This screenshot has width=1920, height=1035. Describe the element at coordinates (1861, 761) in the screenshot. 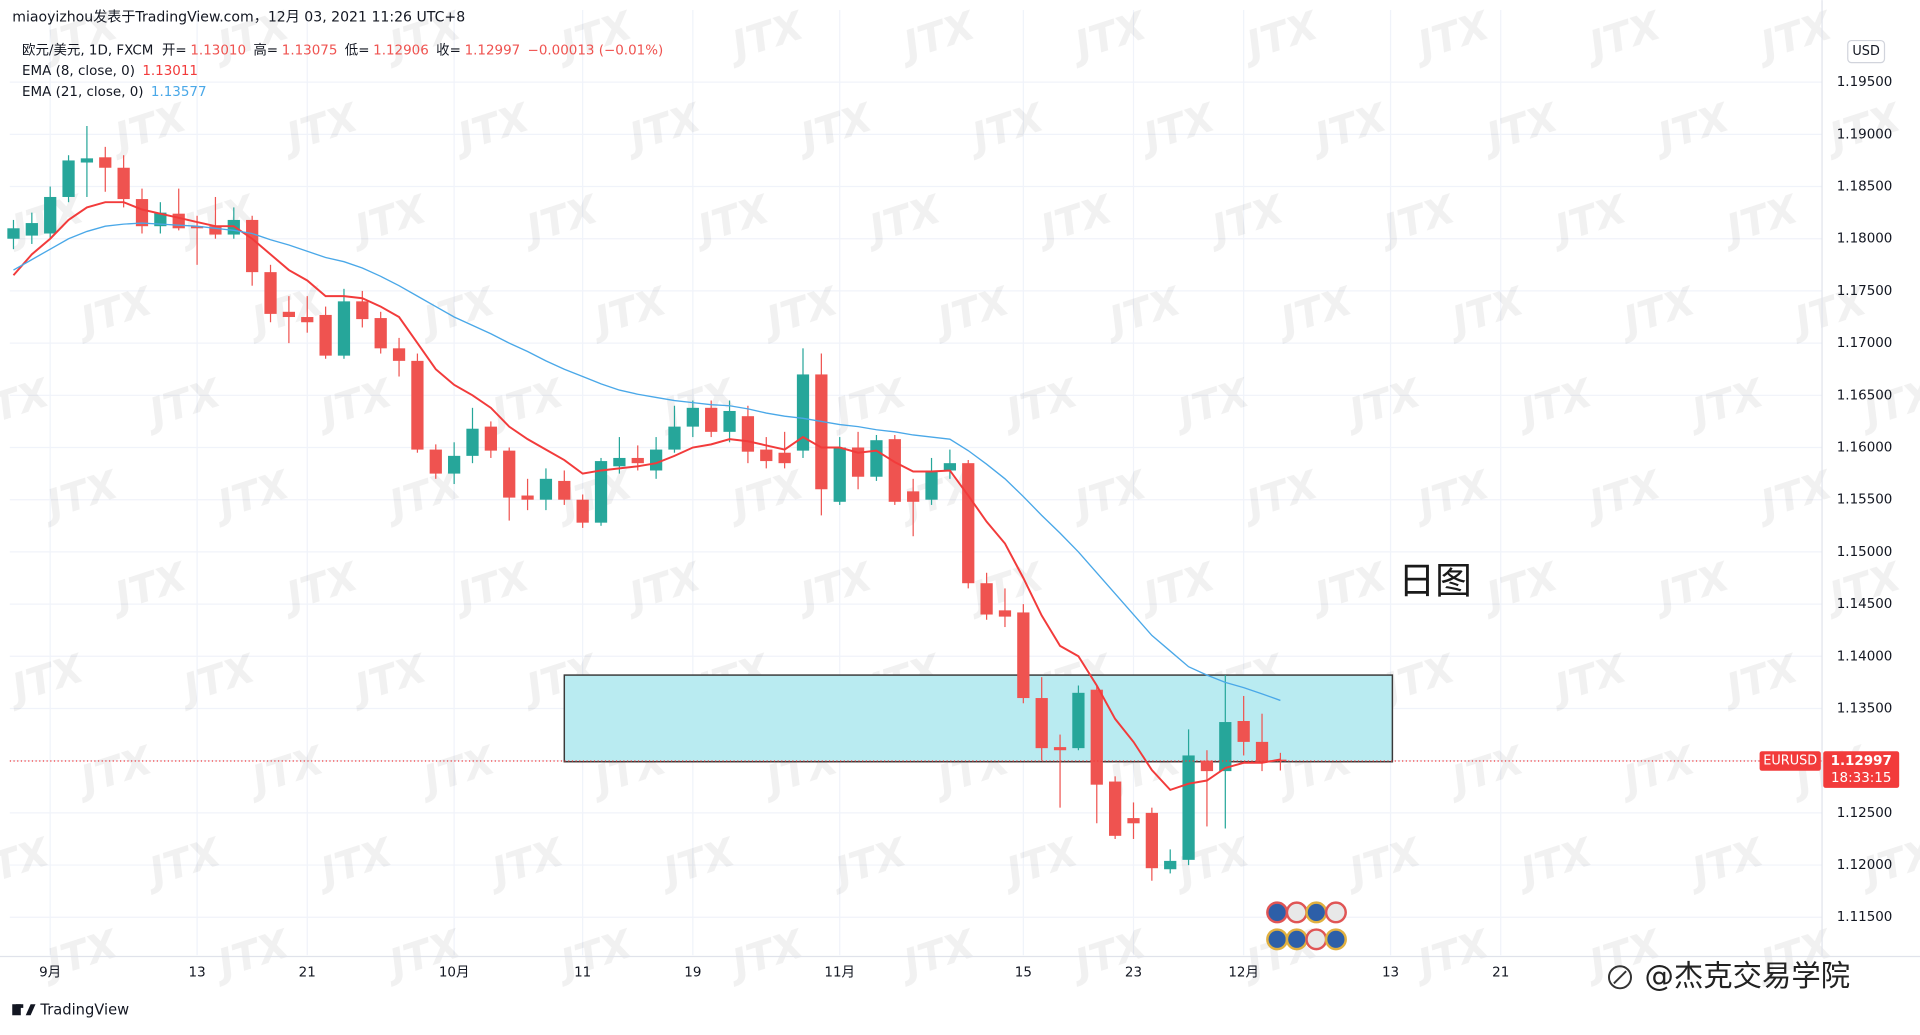

I see `price-label: 1.12997` at that location.